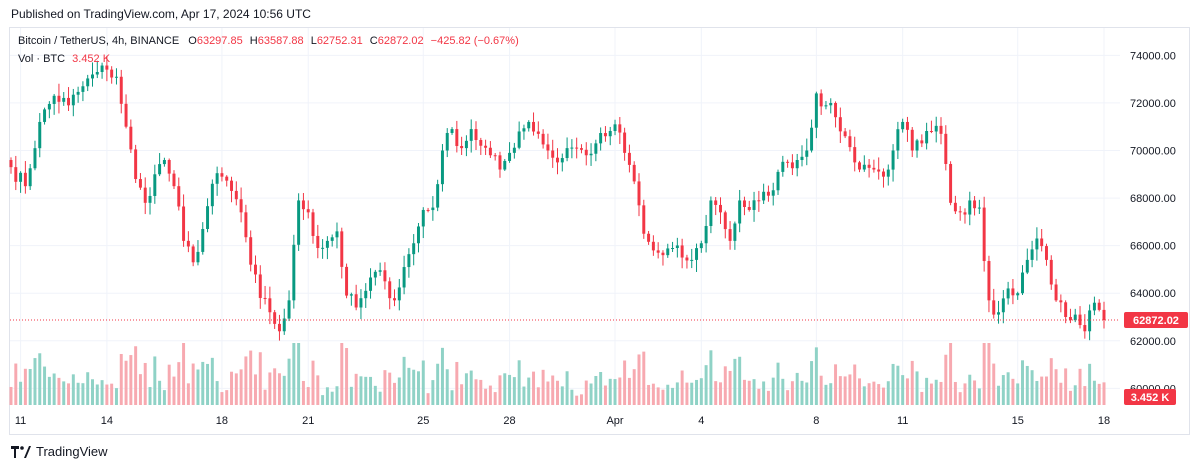 The image size is (1200, 469). Describe the element at coordinates (474, 41) in the screenshot. I see `change-value: −425.82 (−0.67%)` at that location.